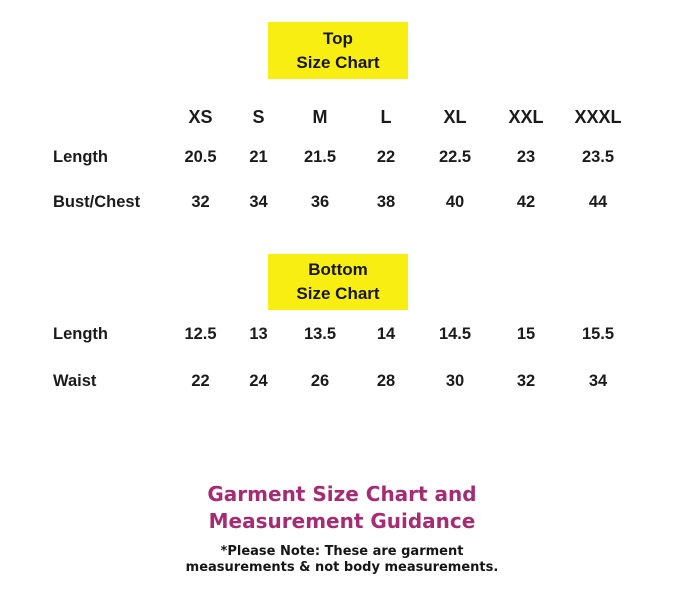 The height and width of the screenshot is (589, 684). Describe the element at coordinates (258, 381) in the screenshot. I see `waist-value-s: 24` at that location.